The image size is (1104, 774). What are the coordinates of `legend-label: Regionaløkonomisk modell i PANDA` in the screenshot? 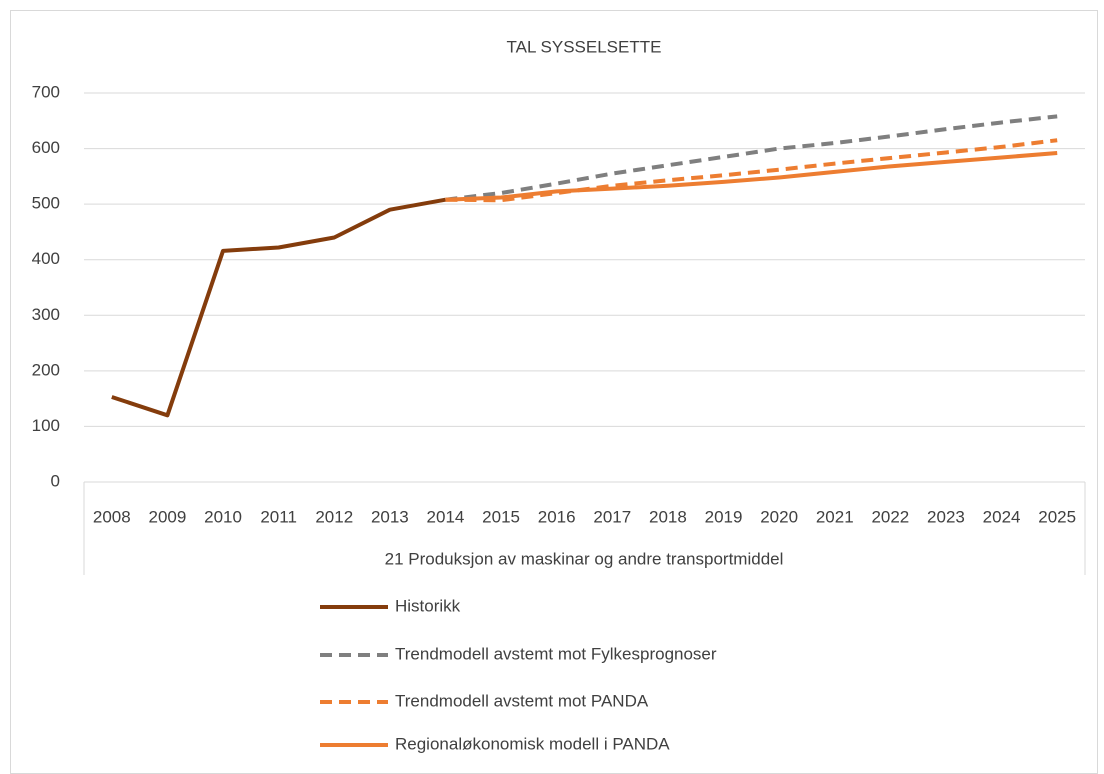 It's located at (532, 743).